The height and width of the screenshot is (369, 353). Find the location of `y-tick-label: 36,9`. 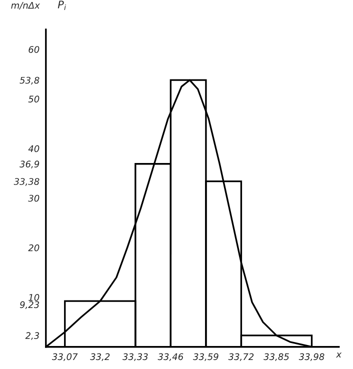

y-tick-label: 36,9 is located at coordinates (30, 164).